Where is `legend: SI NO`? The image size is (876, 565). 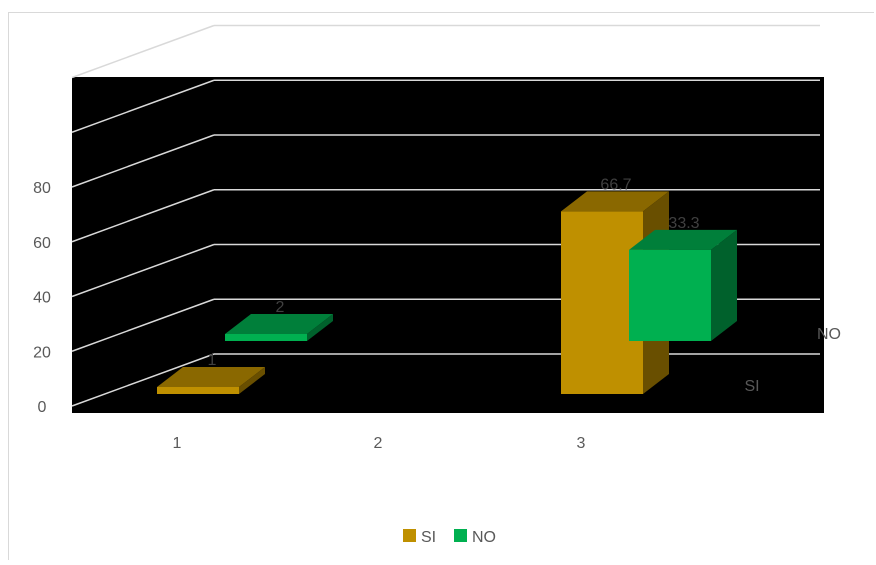
legend: SI NO is located at coordinates (449, 537).